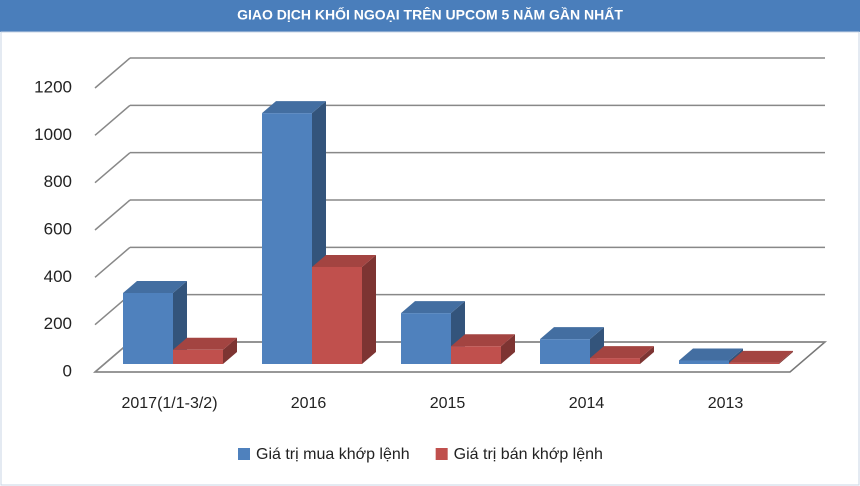  I want to click on title-banner, so click(430, 16).